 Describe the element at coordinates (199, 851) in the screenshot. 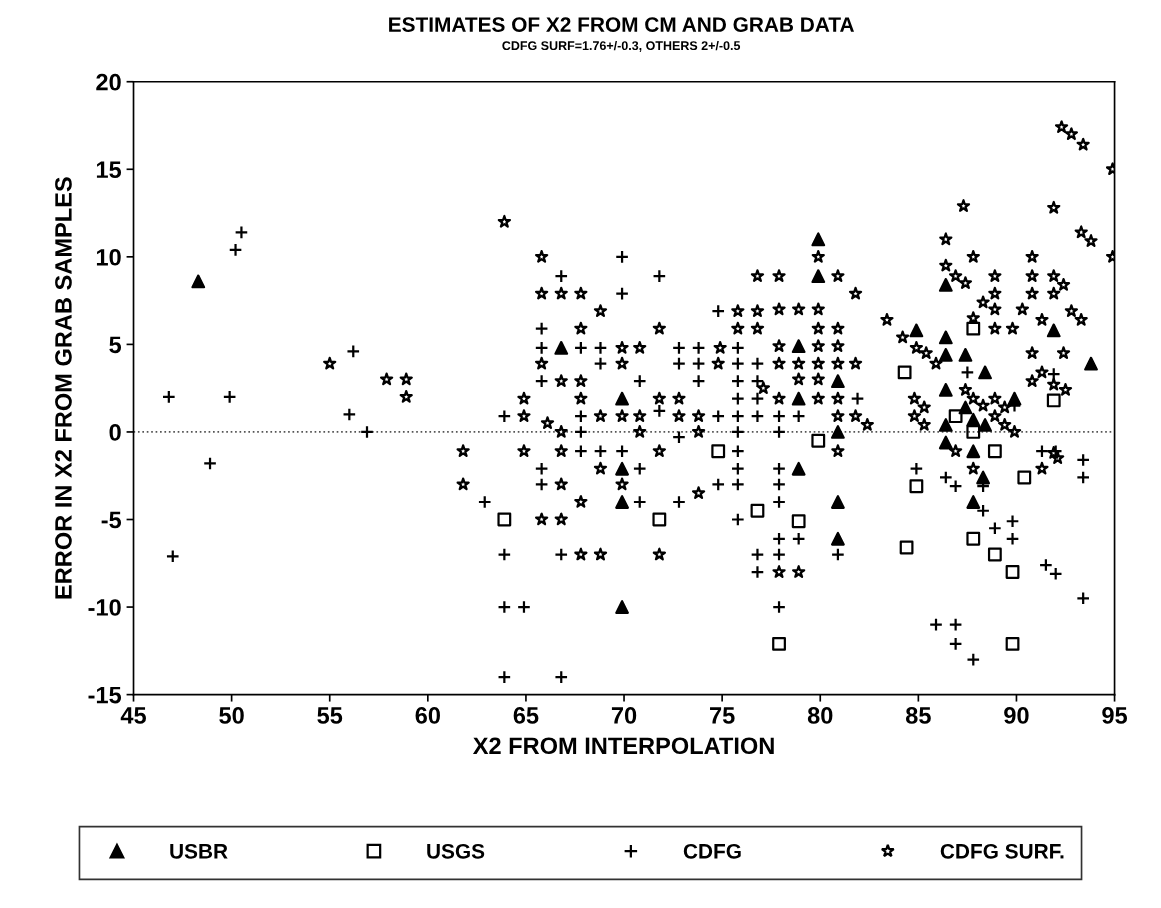

I see `legend-label: USBR` at that location.